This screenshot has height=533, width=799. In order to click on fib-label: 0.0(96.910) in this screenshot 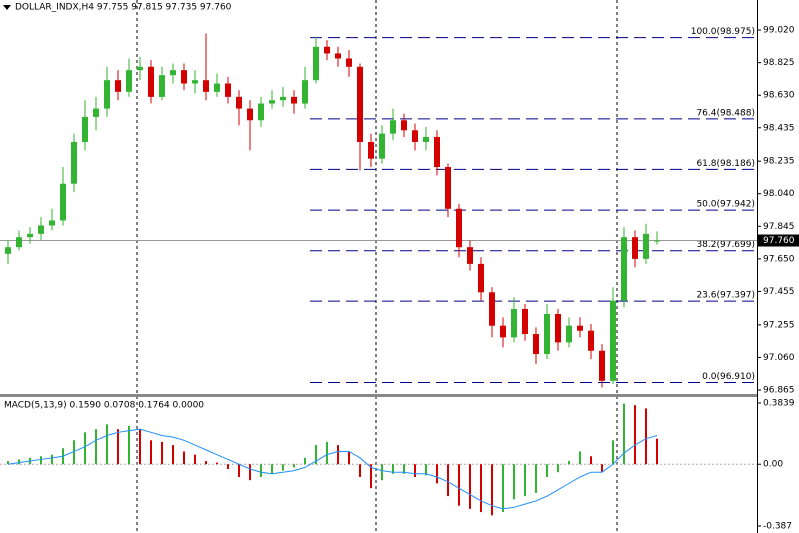, I will do `click(728, 377)`.